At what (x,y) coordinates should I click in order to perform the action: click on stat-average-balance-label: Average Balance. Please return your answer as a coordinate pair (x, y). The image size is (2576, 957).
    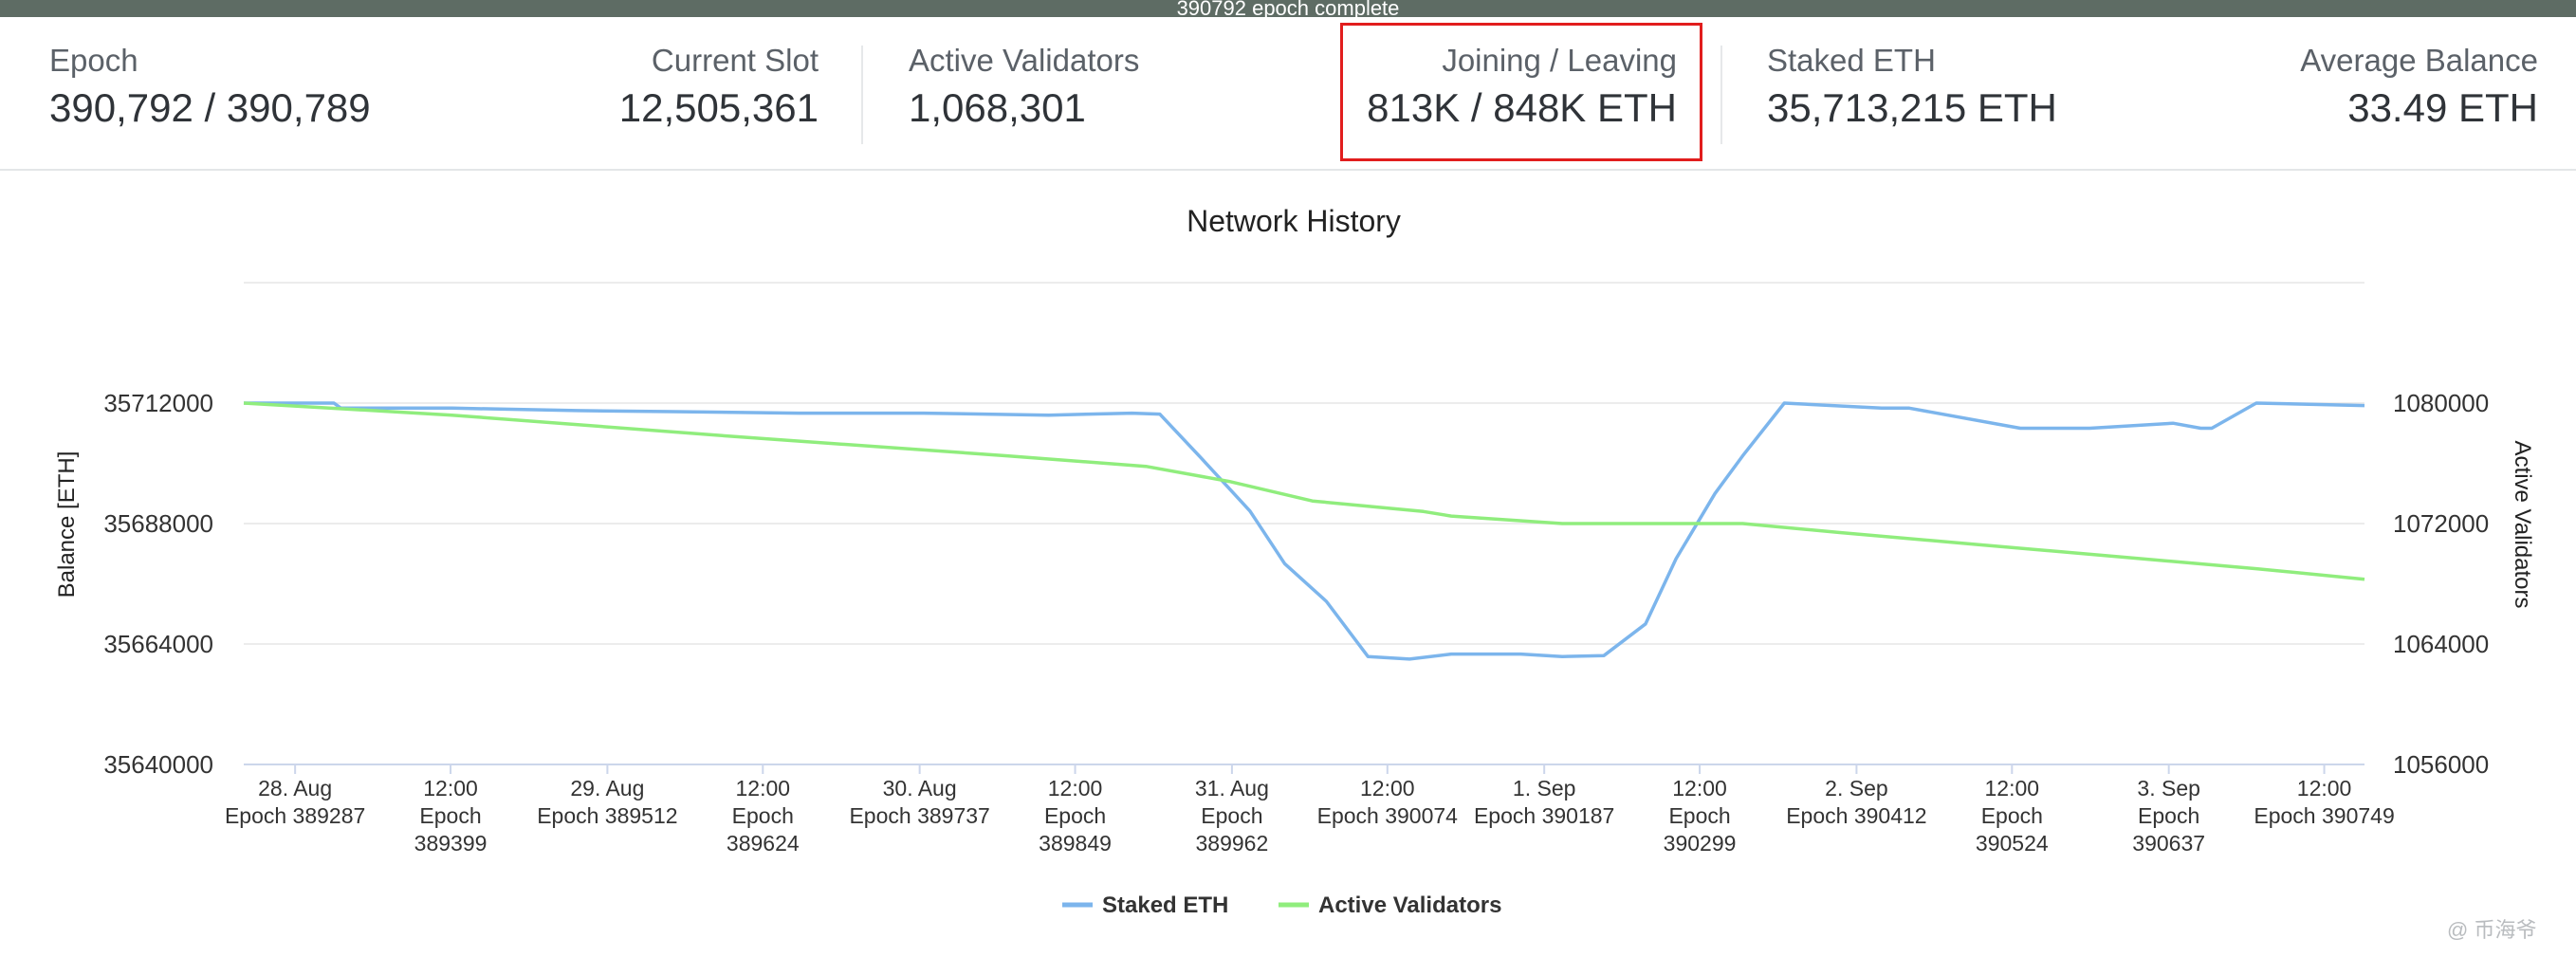
    Looking at the image, I should click on (2419, 60).